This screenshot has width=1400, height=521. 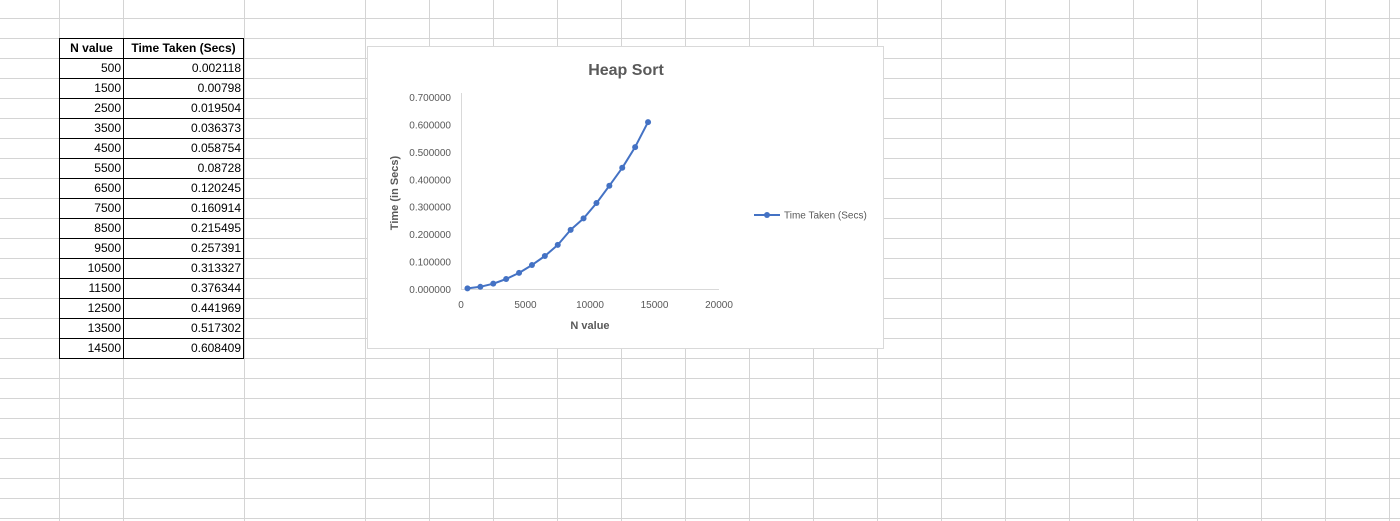 What do you see at coordinates (91, 88) in the screenshot?
I see `cell-n-value: 1500` at bounding box center [91, 88].